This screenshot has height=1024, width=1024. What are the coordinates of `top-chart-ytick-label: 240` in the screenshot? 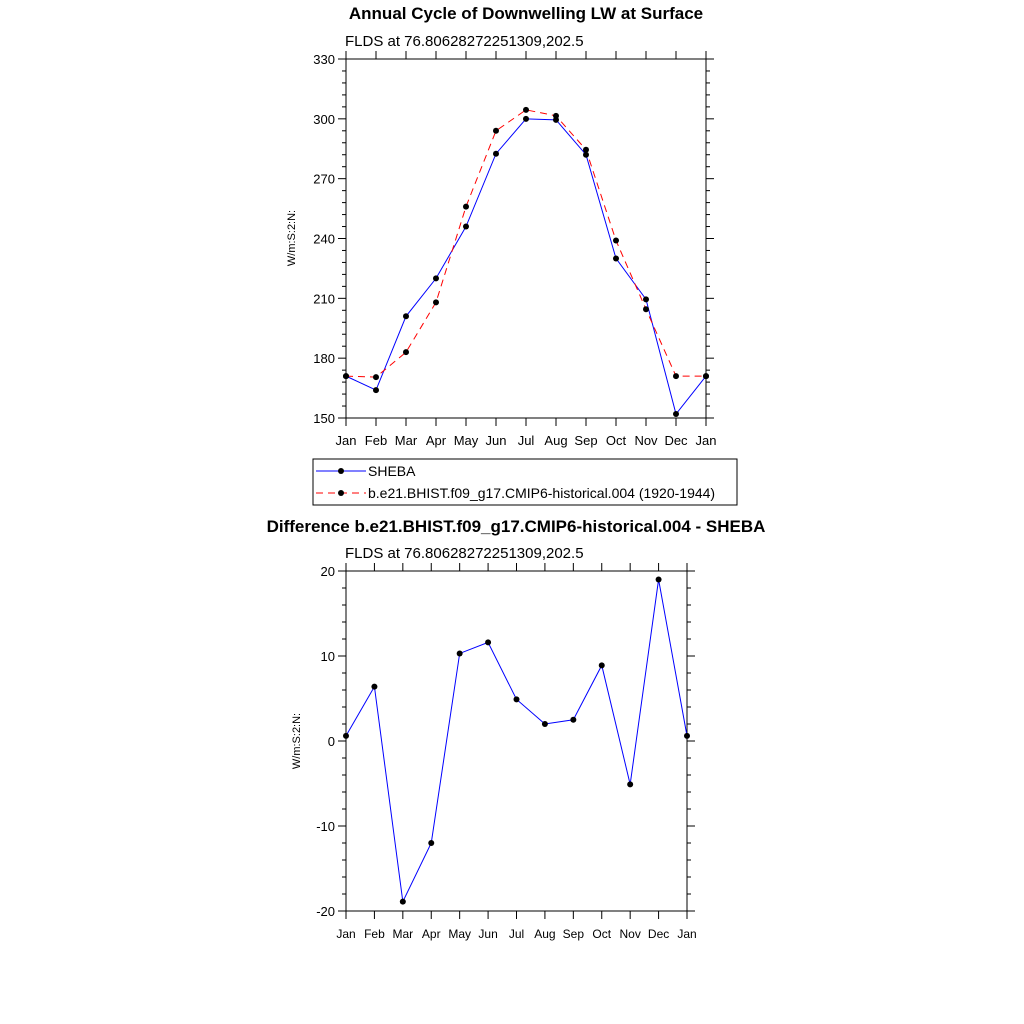 It's located at (324, 239).